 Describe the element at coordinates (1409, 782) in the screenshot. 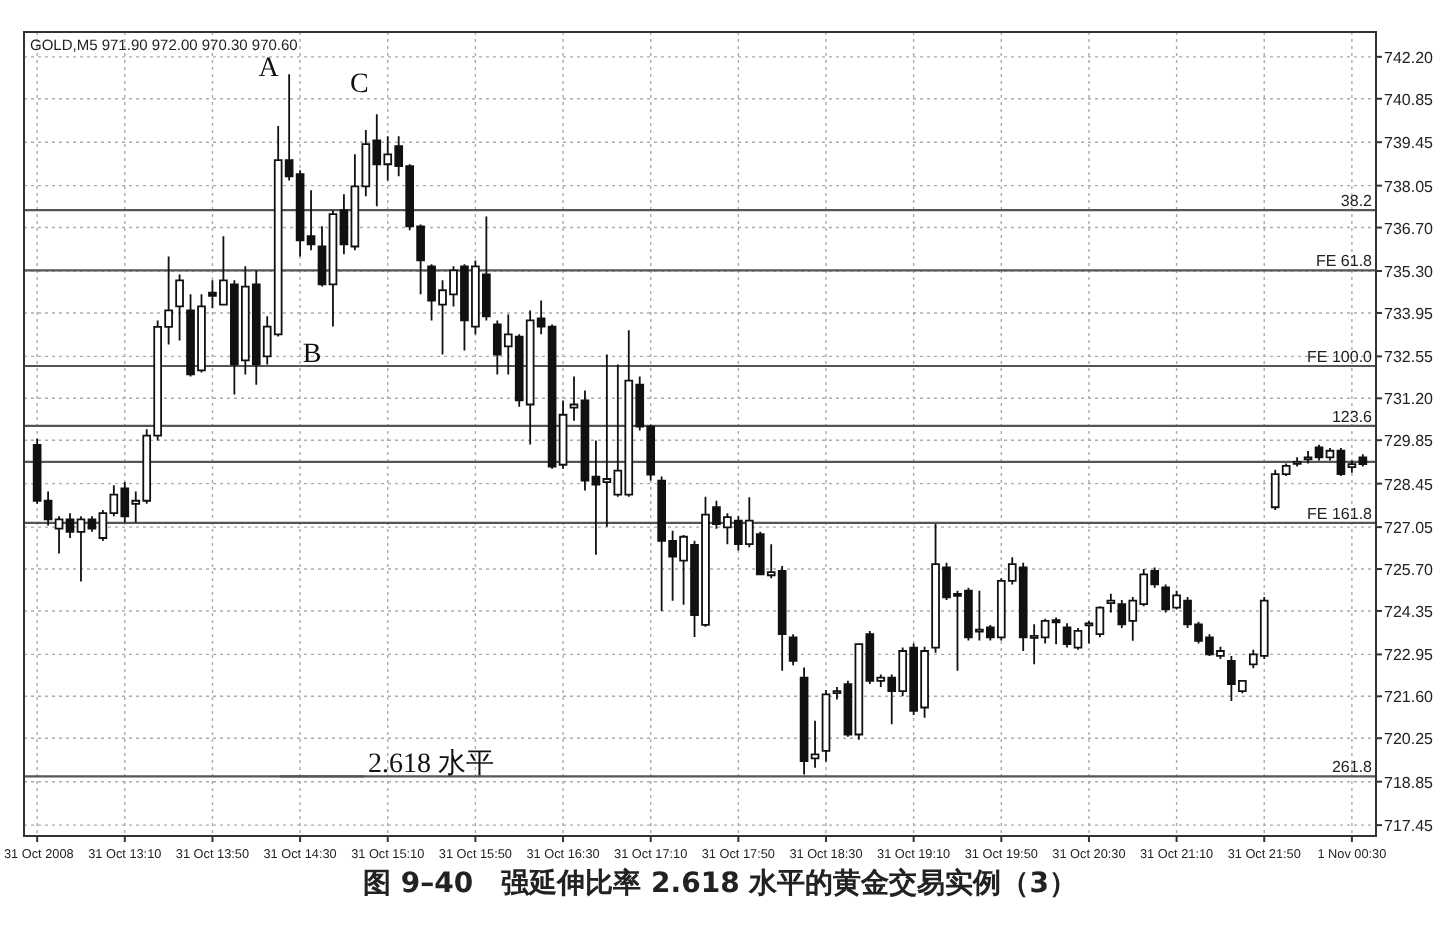

I see `y-tick-label: 718.85` at that location.